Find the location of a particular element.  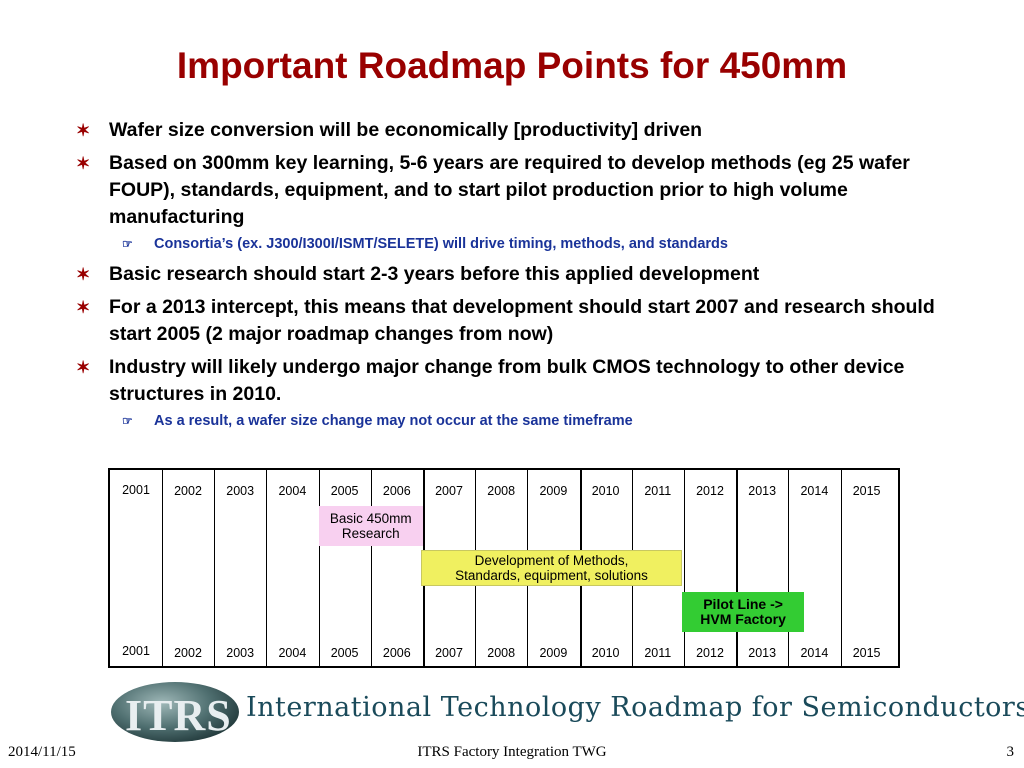

timeline-year-bottom: 2015 is located at coordinates (866, 653).